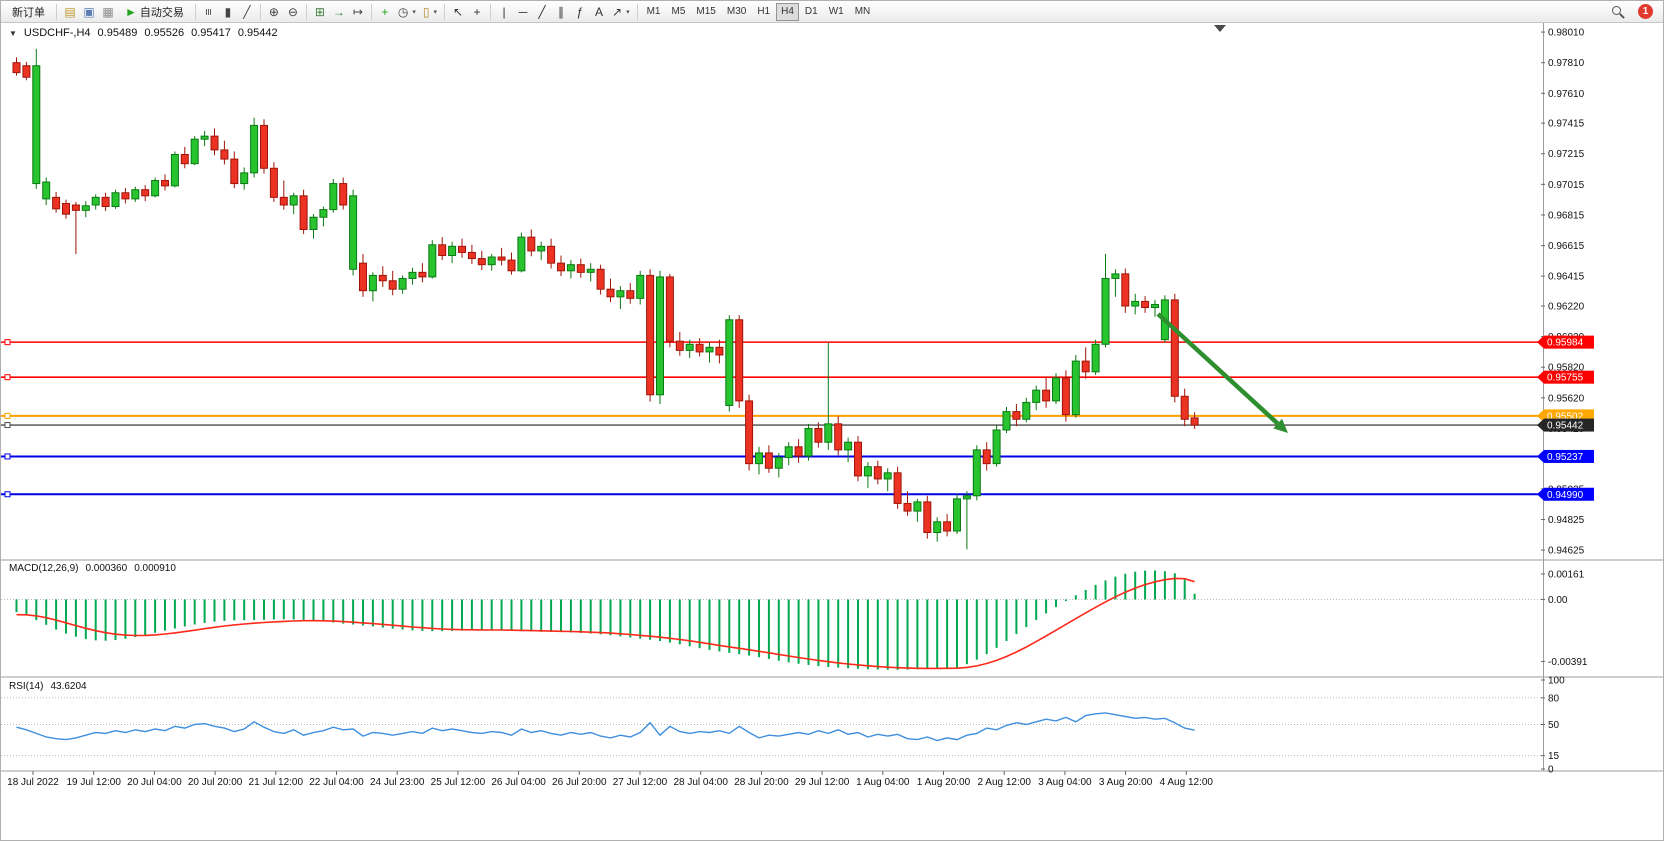 The height and width of the screenshot is (841, 1664). What do you see at coordinates (247, 12) in the screenshot?
I see `line-chart-button: ╱` at bounding box center [247, 12].